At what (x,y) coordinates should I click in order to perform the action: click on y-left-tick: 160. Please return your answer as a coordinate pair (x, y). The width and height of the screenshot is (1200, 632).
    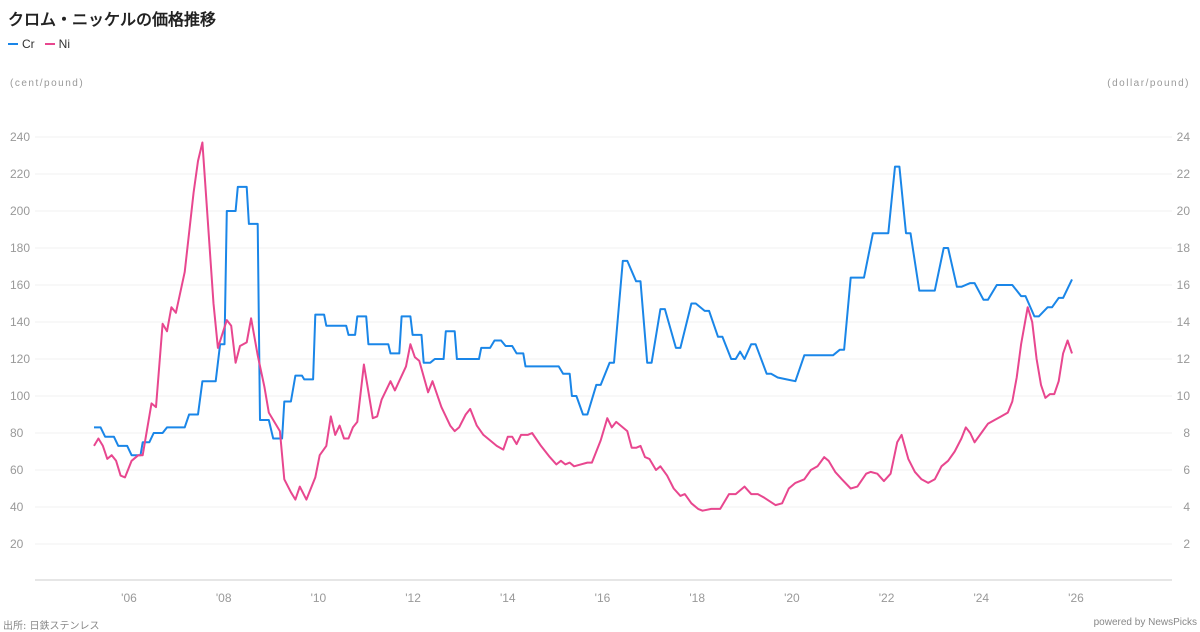
    Looking at the image, I should click on (20, 285).